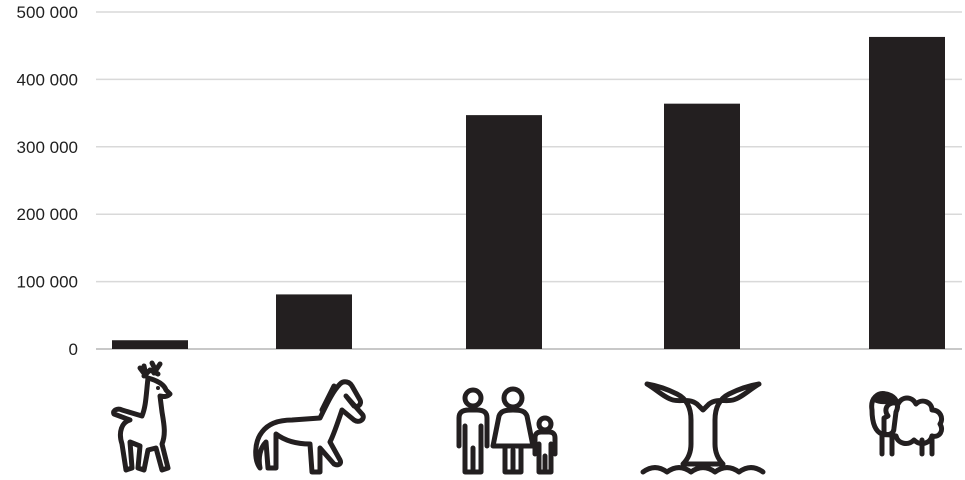  I want to click on whale-tail-icon, so click(703, 428).